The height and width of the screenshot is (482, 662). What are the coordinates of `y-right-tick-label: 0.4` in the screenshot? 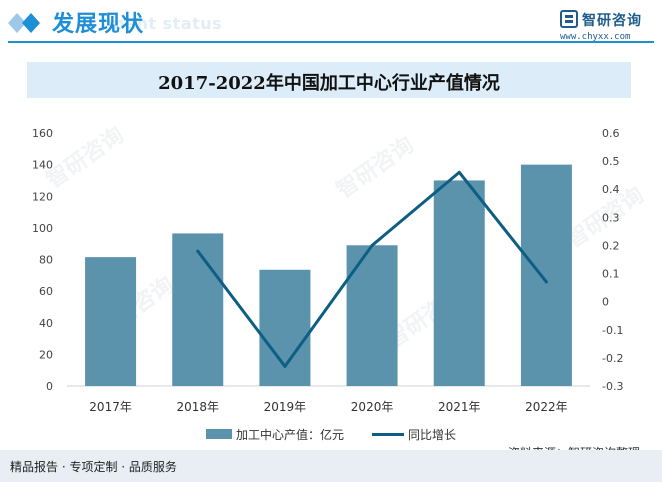 It's located at (611, 189).